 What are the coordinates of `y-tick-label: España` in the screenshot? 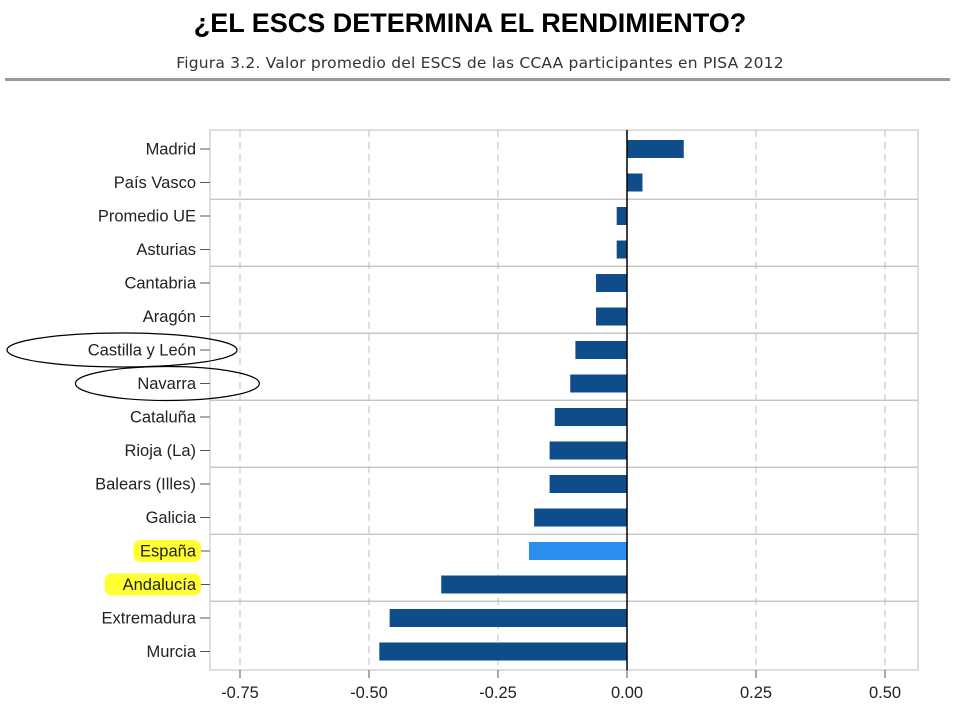 It's located at (168, 552).